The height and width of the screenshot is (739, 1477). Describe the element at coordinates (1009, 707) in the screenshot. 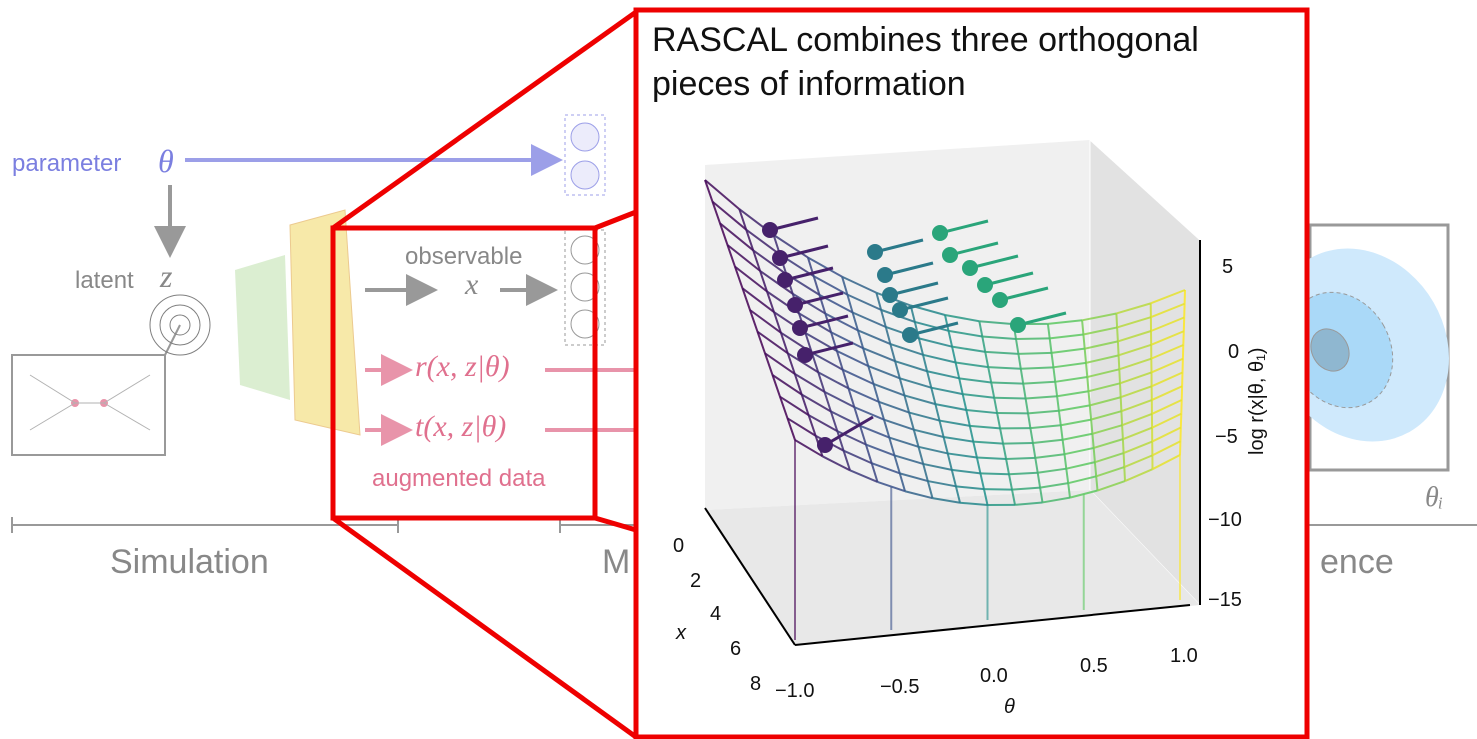

I see `theta-axis-label: θ` at that location.